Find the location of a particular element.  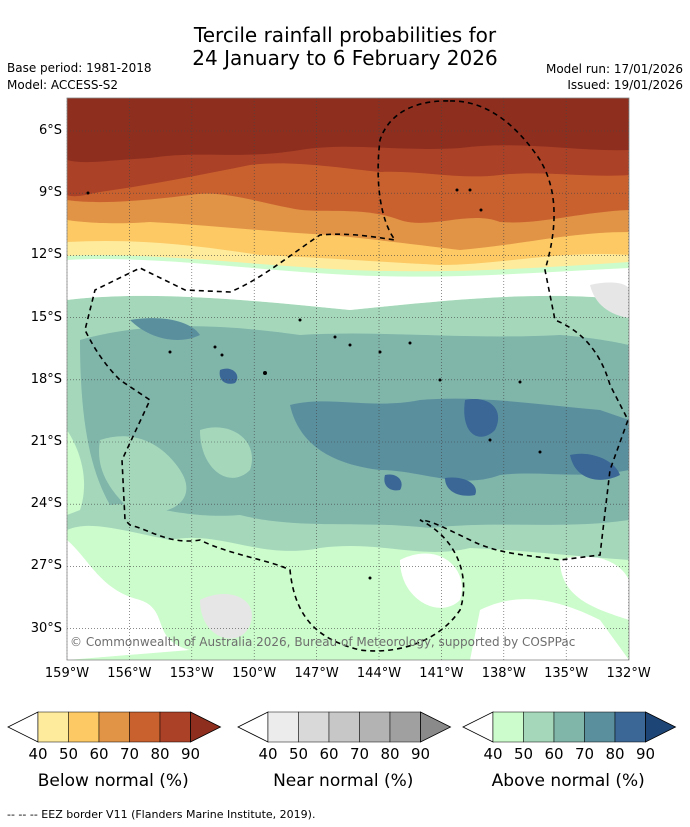

transition-band is located at coordinates (348, 284).